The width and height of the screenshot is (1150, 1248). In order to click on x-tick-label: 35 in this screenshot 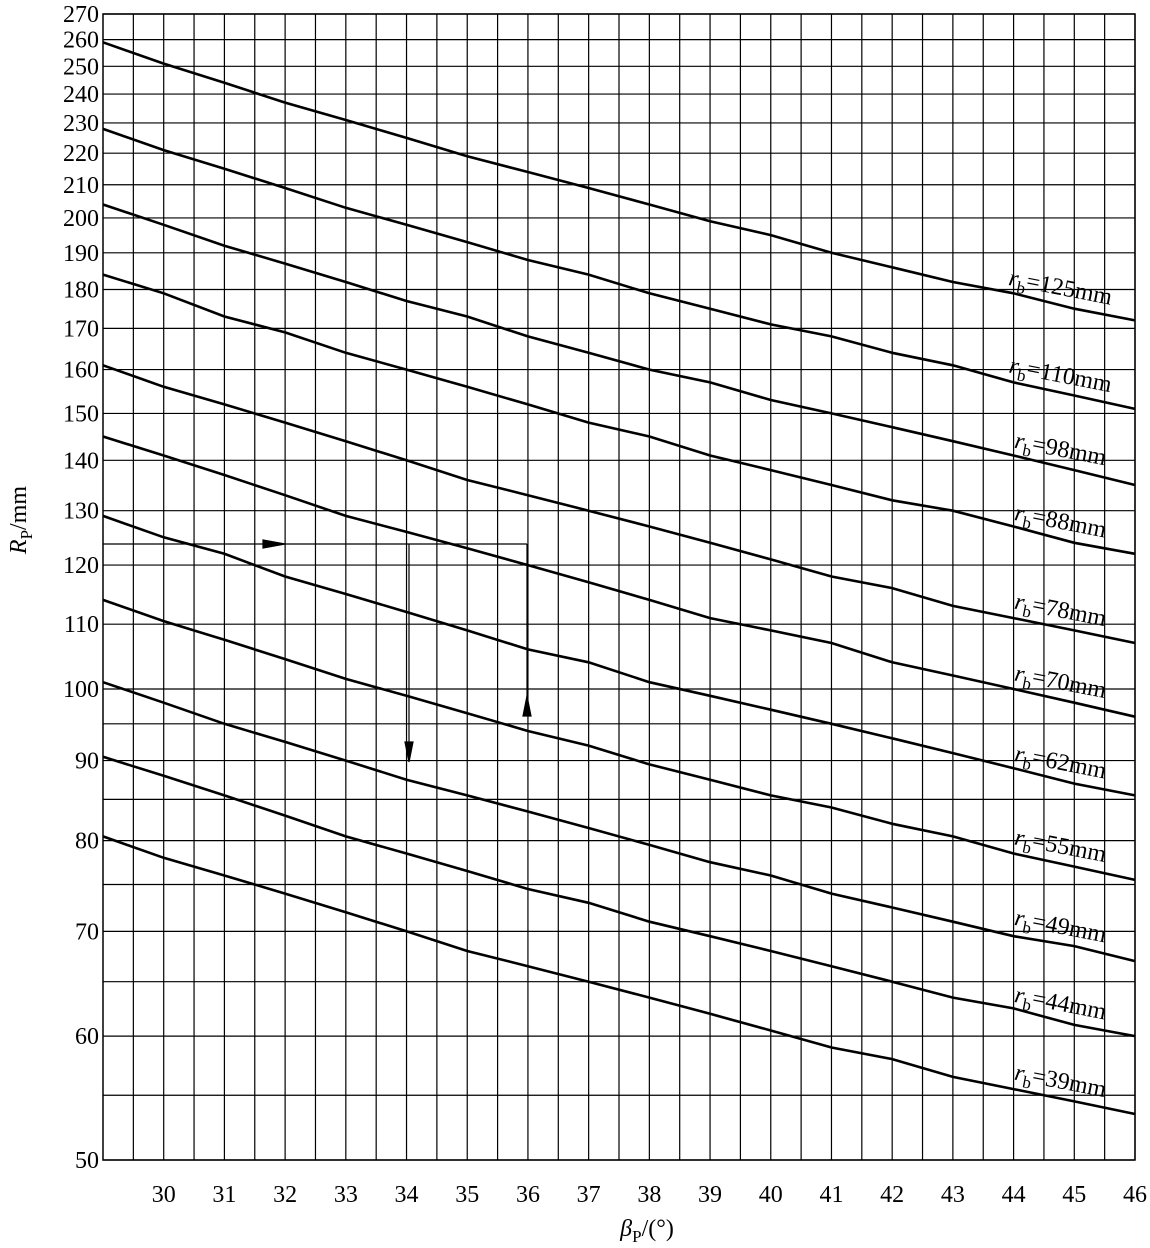, I will do `click(467, 1195)`.